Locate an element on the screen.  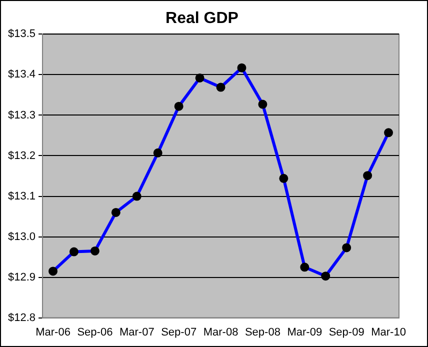
x-tick-label: Sep-08 is located at coordinates (262, 332).